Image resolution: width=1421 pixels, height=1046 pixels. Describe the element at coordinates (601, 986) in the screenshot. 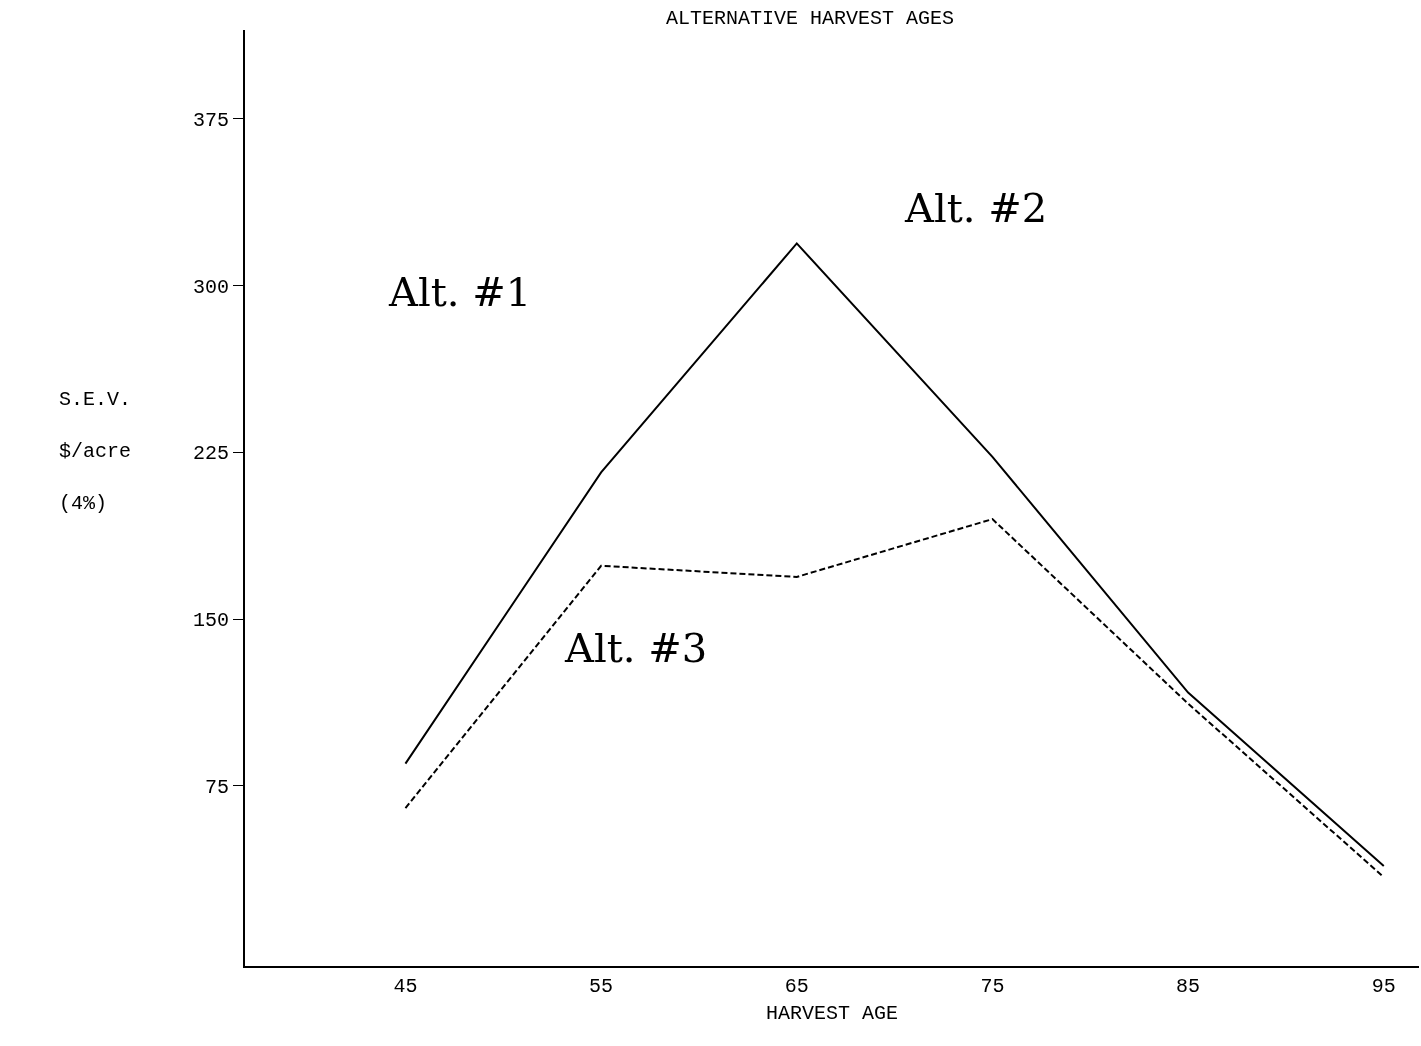

I see `x-tick-label: 55` at that location.